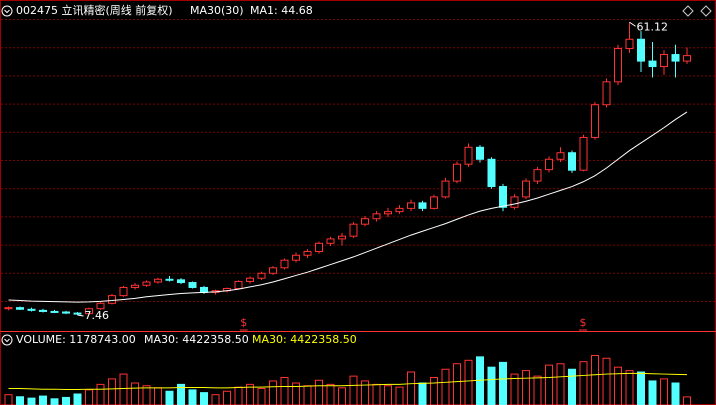 This screenshot has width=716, height=405. Describe the element at coordinates (94, 10) in the screenshot. I see `chart-title: 002475 立讯精密(周线 前复权)` at that location.